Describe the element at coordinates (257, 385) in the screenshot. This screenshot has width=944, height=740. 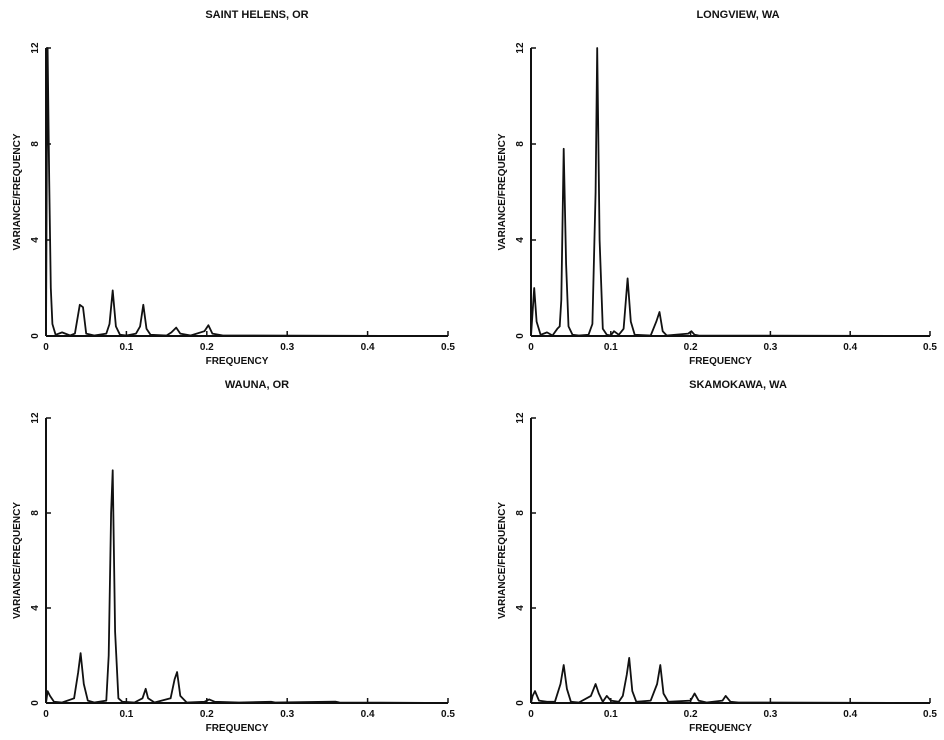
I see `chart-title: WAUNA, OR` at that location.